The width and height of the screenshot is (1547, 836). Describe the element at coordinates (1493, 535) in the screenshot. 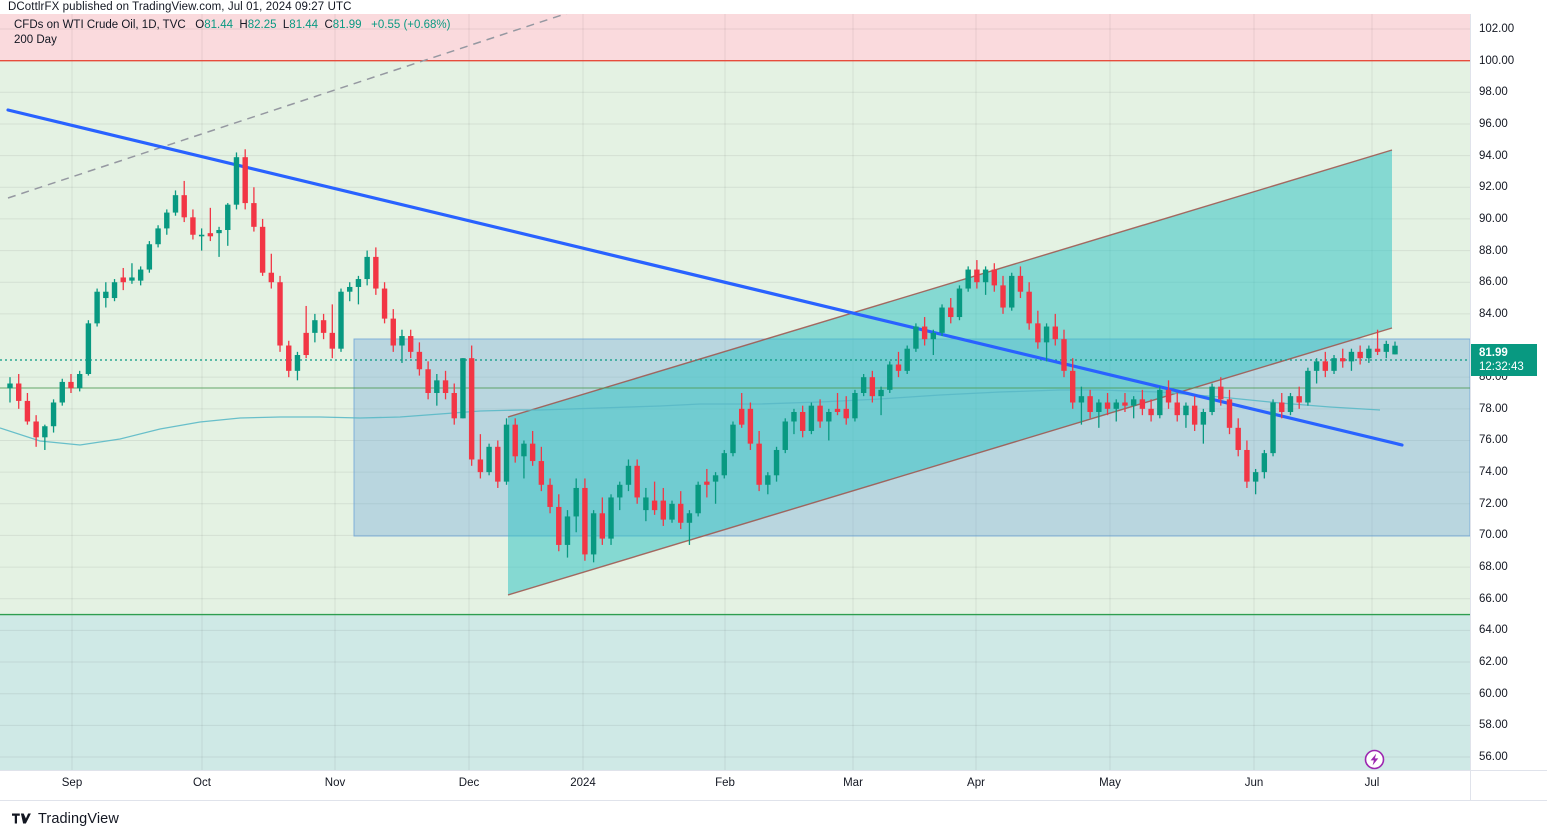

I see `price-axis-tick: 70.00` at that location.